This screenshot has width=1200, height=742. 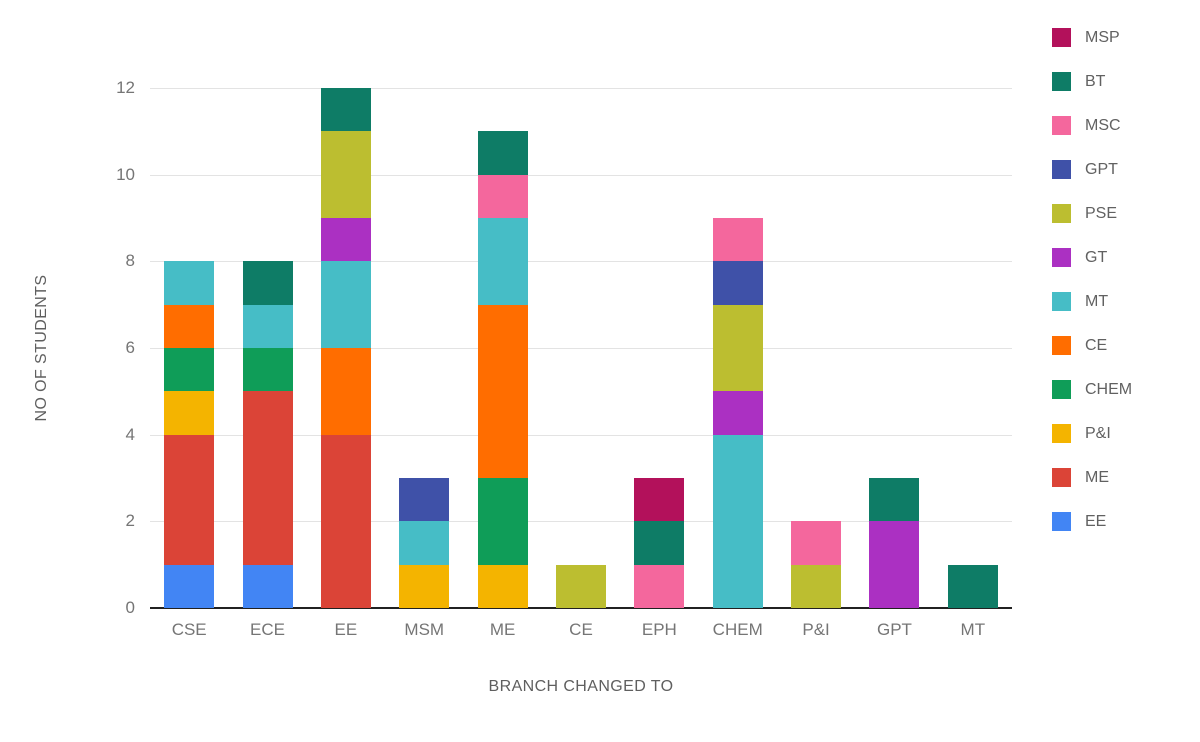 What do you see at coordinates (189, 283) in the screenshot?
I see `bar-segment-CSE-MT` at bounding box center [189, 283].